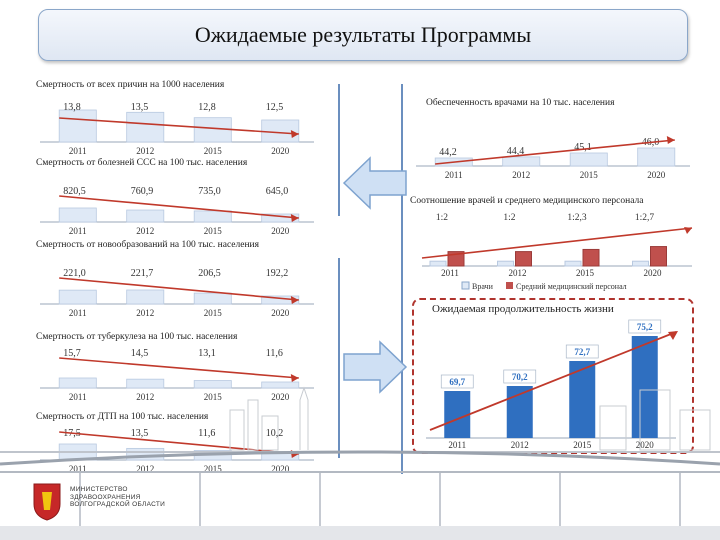 This screenshot has width=720, height=540. Describe the element at coordinates (520, 377) in the screenshot. I see `data-label: 70,2` at that location.